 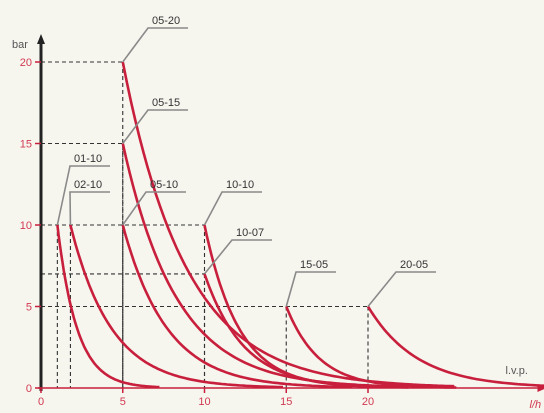 I want to click on x-tick-label: 0, so click(x=41, y=402).